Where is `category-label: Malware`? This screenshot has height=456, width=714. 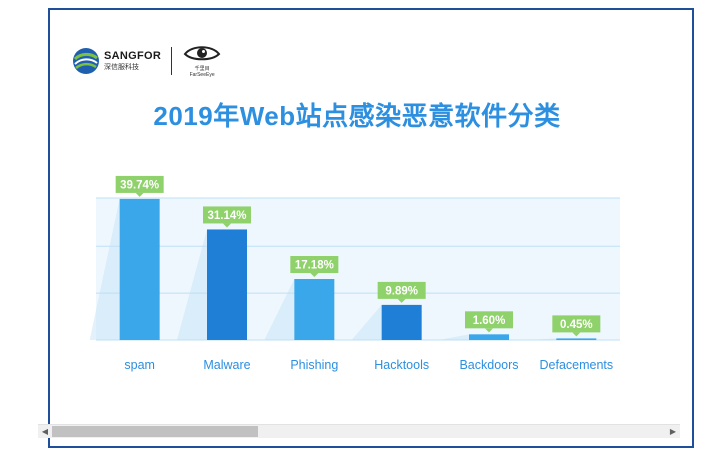 category-label: Malware is located at coordinates (226, 365).